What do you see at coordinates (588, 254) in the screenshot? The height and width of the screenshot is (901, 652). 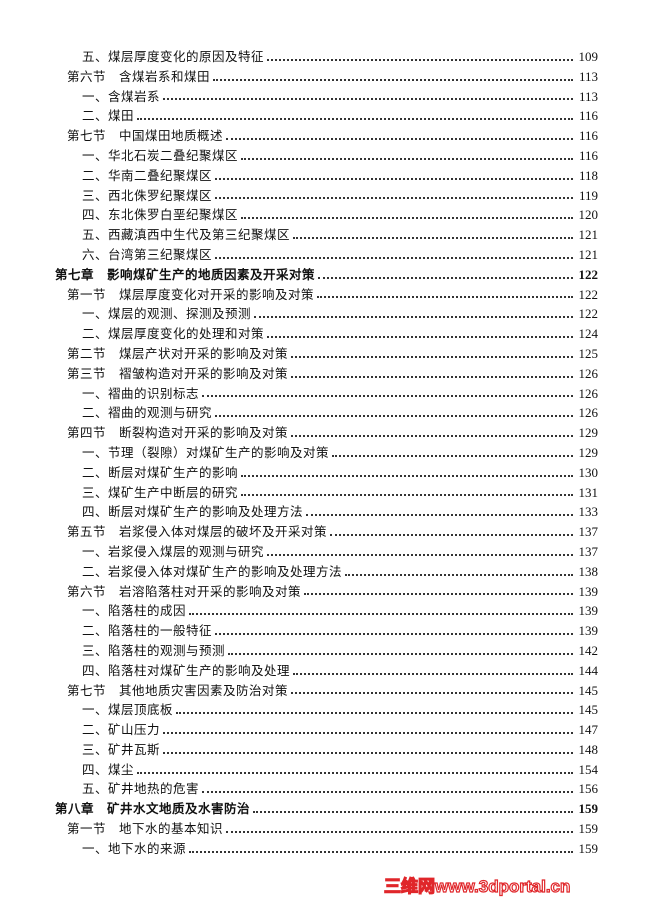 I see `toc-page-number: 121` at bounding box center [588, 254].